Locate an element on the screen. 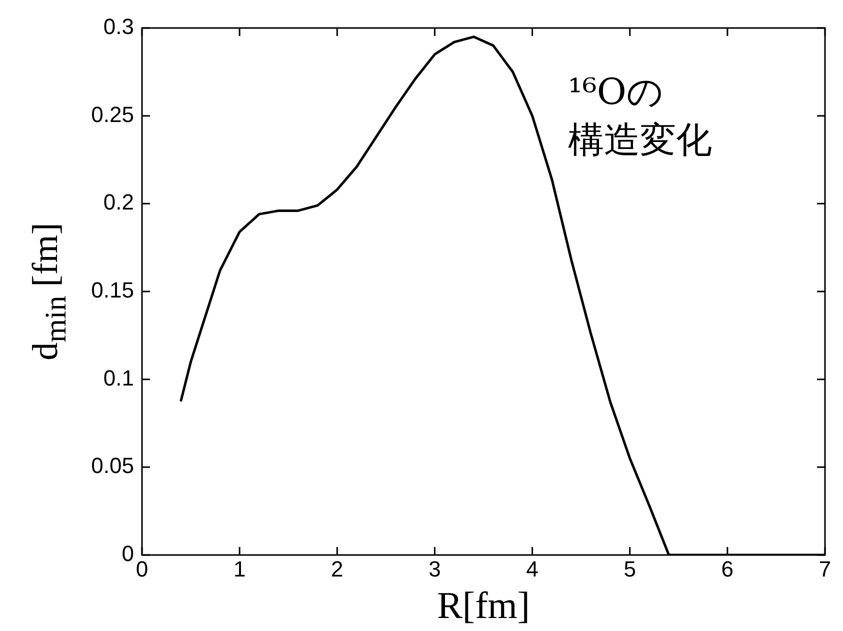 Image resolution: width=843 pixels, height=631 pixels. x-axis-title: R[fm] is located at coordinates (483, 606).